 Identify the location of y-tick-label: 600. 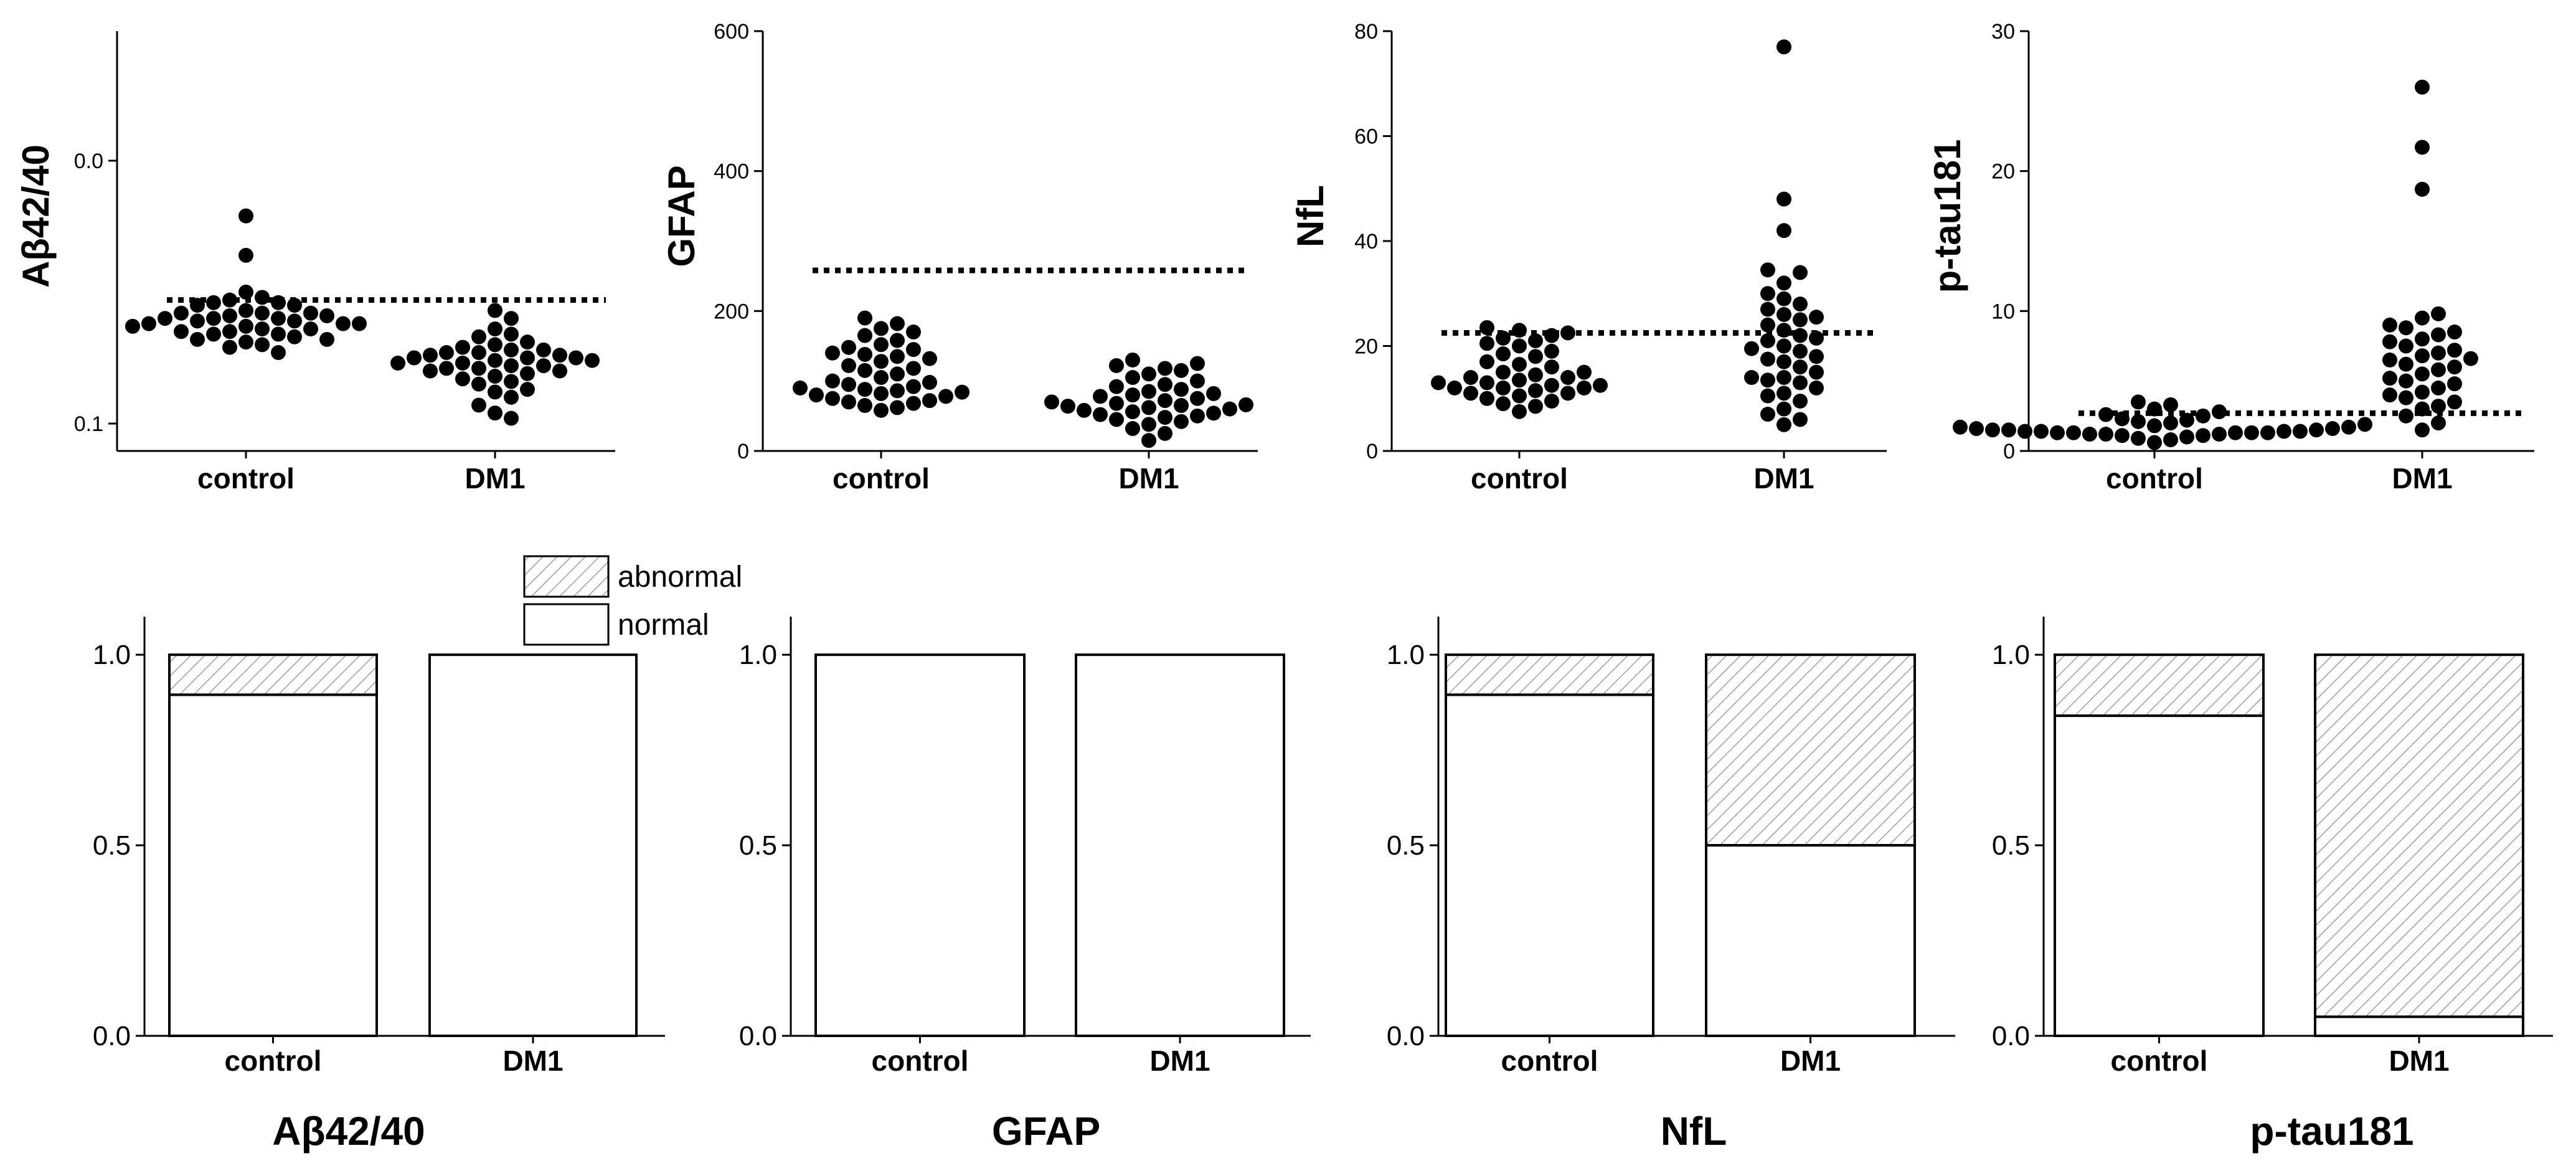
(731, 32).